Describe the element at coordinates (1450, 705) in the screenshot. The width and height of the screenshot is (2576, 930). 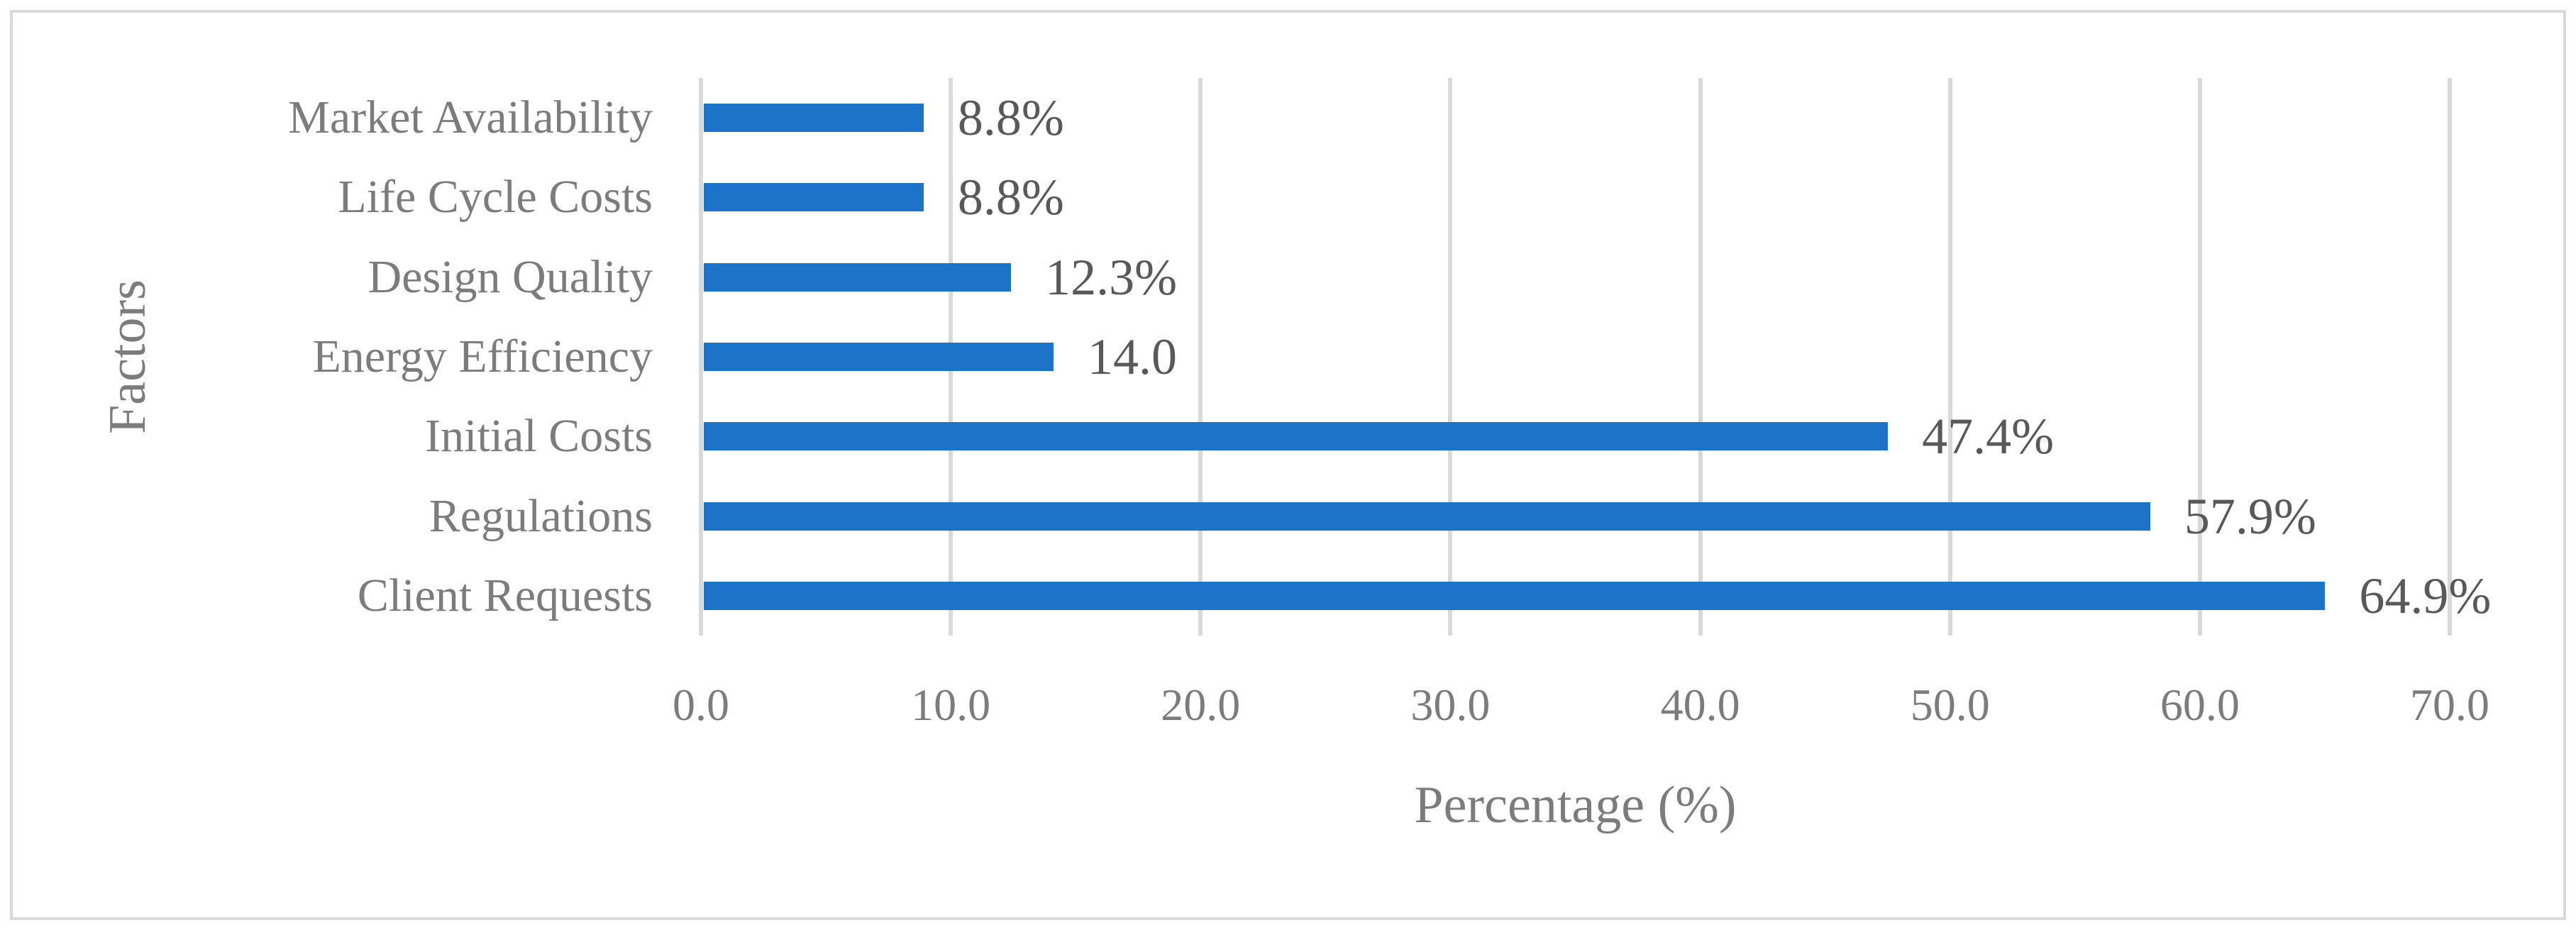
I see `x-tick-label: 30.0` at that location.